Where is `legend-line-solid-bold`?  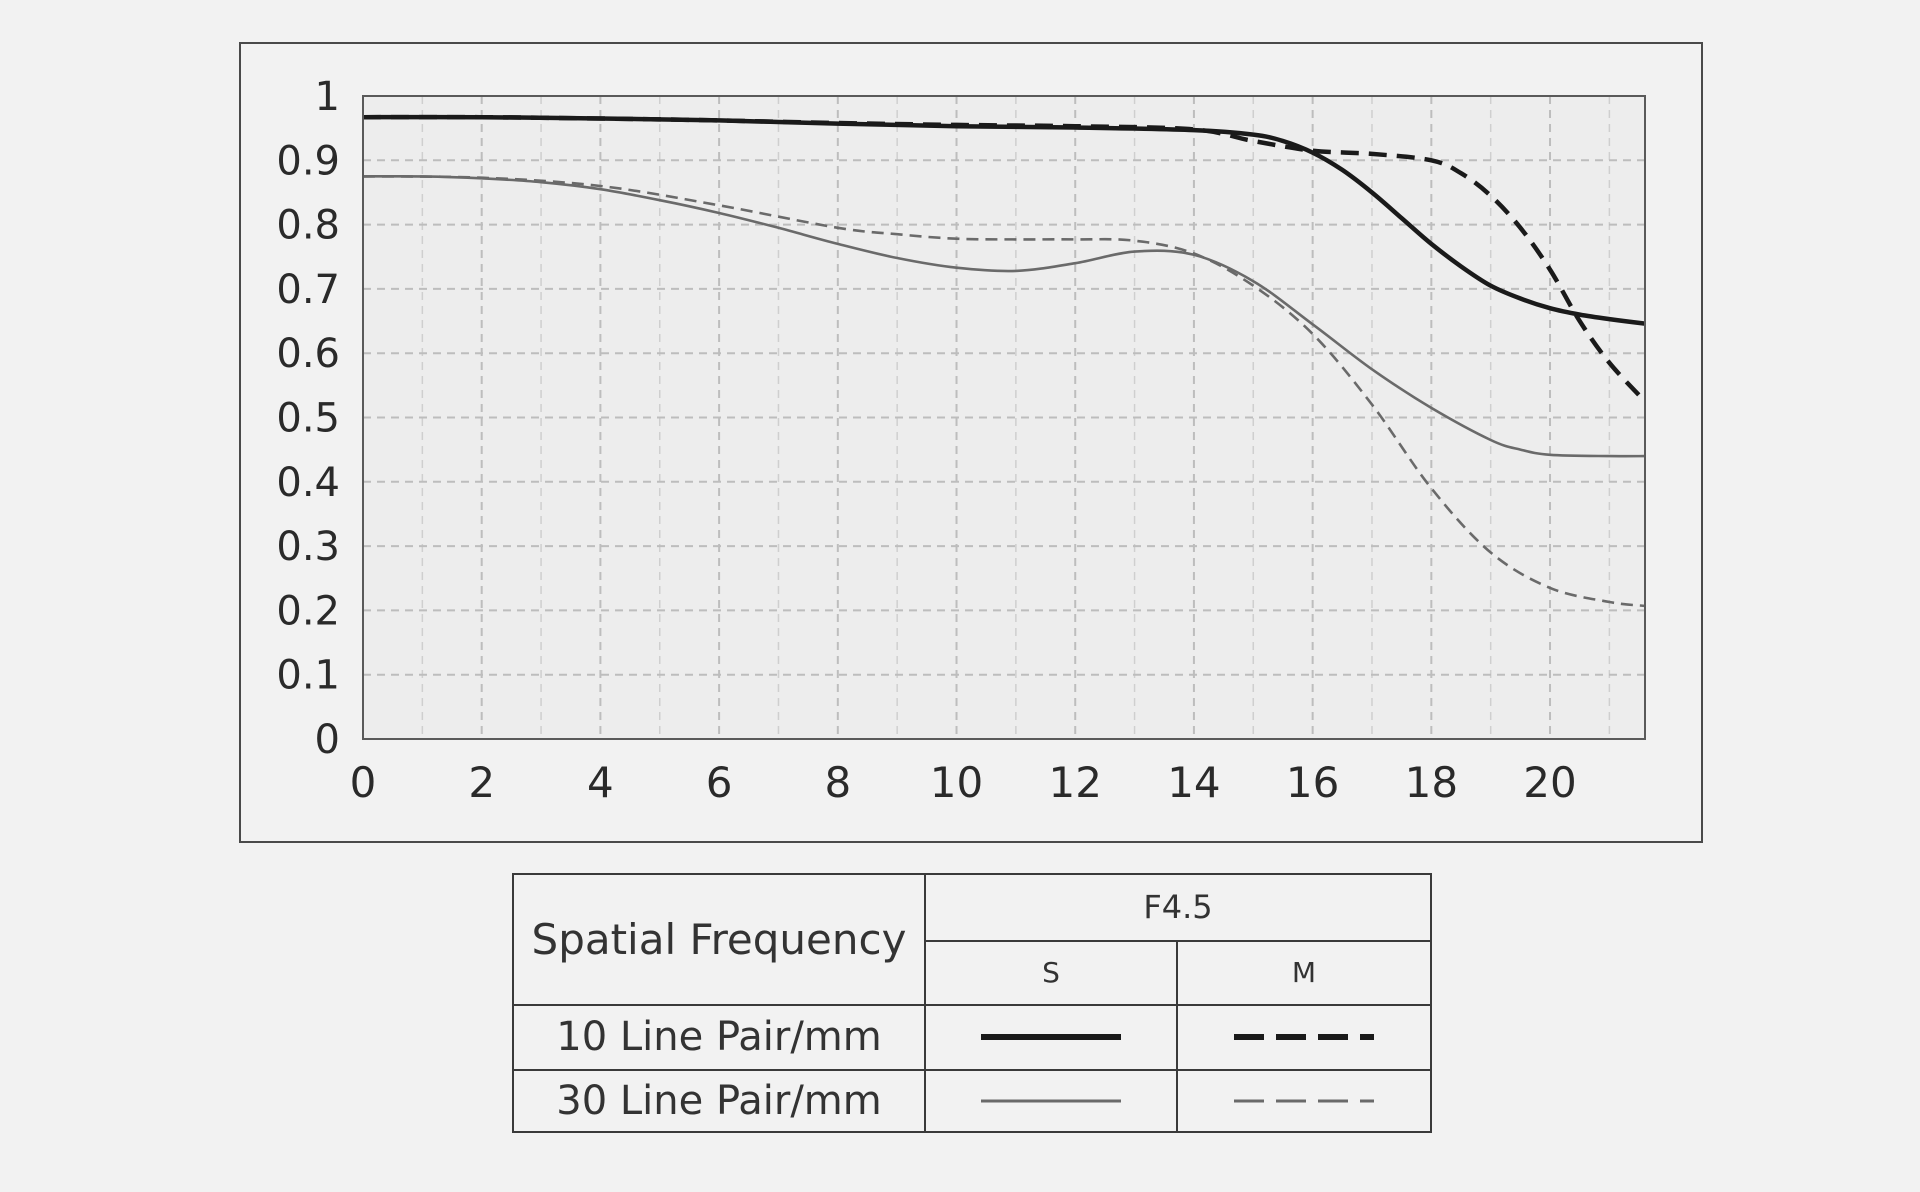
legend-line-solid-bold is located at coordinates (1051, 1037).